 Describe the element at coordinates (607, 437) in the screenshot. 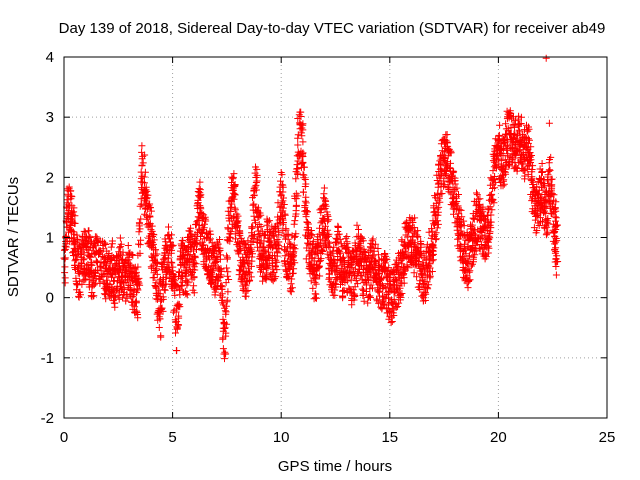

I see `x-tick-label: 25` at that location.